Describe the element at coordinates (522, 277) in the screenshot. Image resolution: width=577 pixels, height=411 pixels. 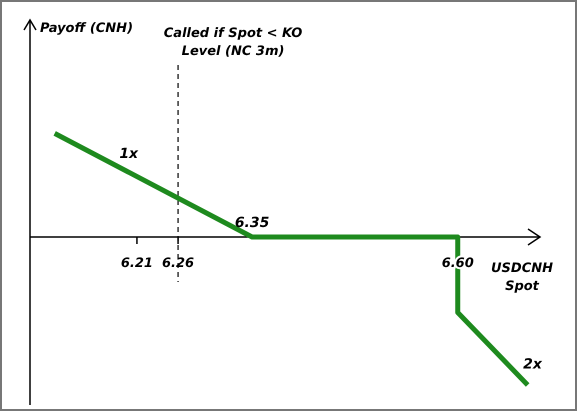
I see `x-axis-title: USDCNH Spot` at that location.